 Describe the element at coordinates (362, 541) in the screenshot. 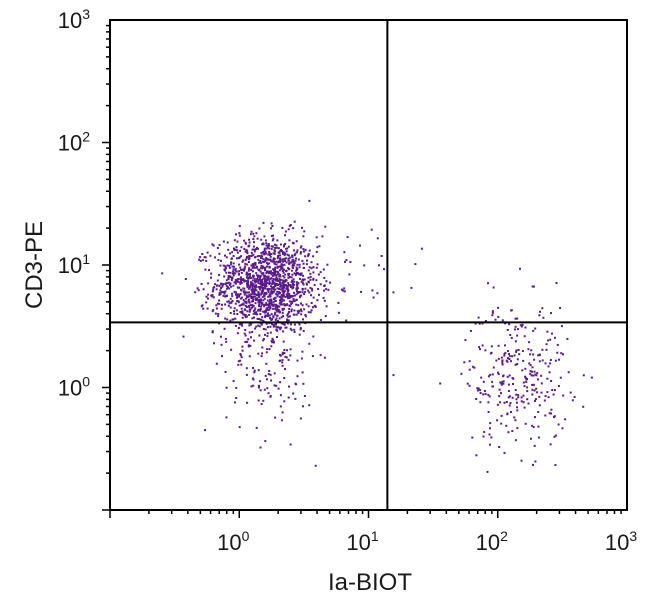

I see `x-tick-label: 10¹` at that location.